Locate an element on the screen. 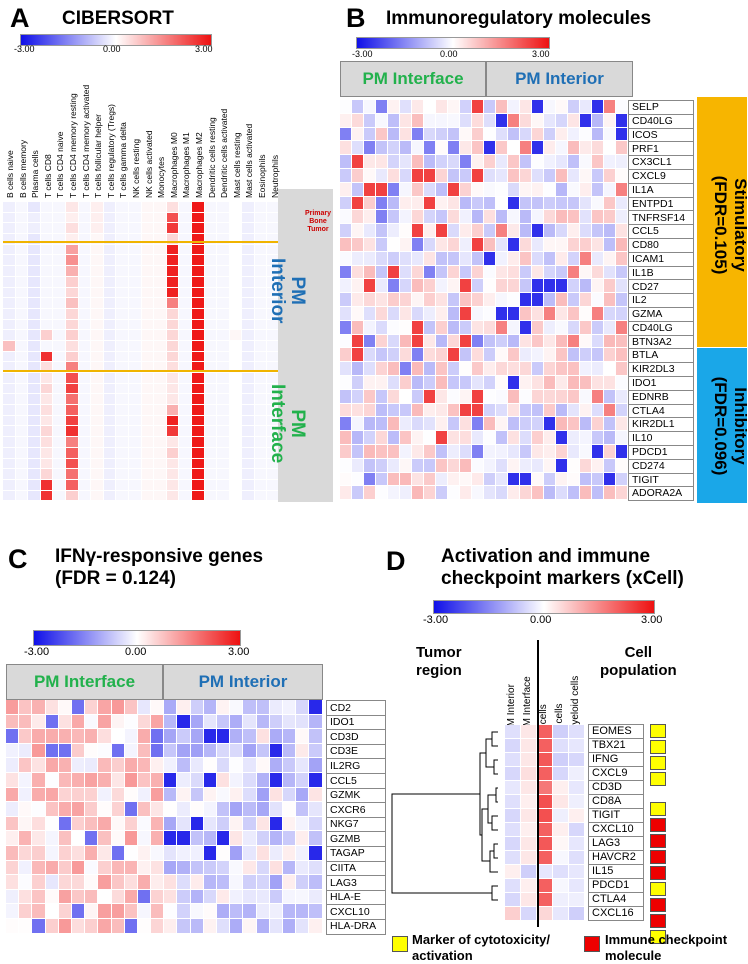  panel-b-stimulatory-label: Stimulatory (FDR=0.105) is located at coordinates (729, 225).